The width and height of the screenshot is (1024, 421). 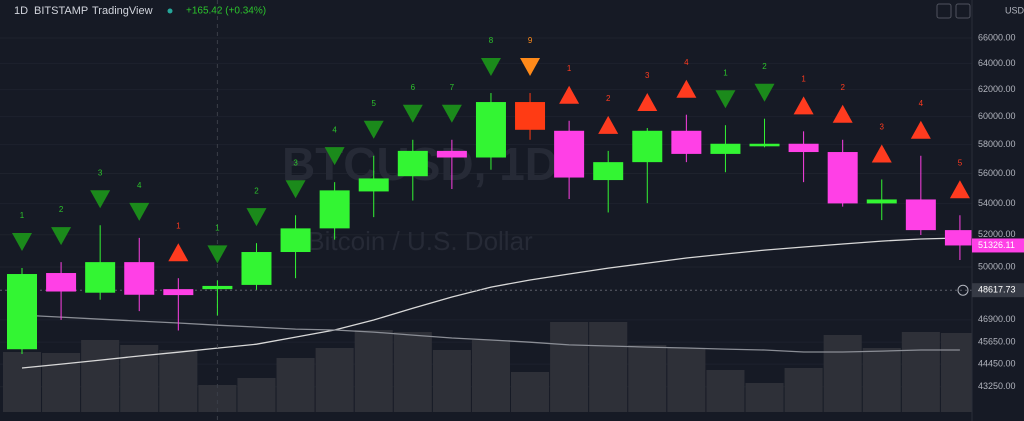 I want to click on y-tick-label: 52000.00, so click(x=997, y=234).